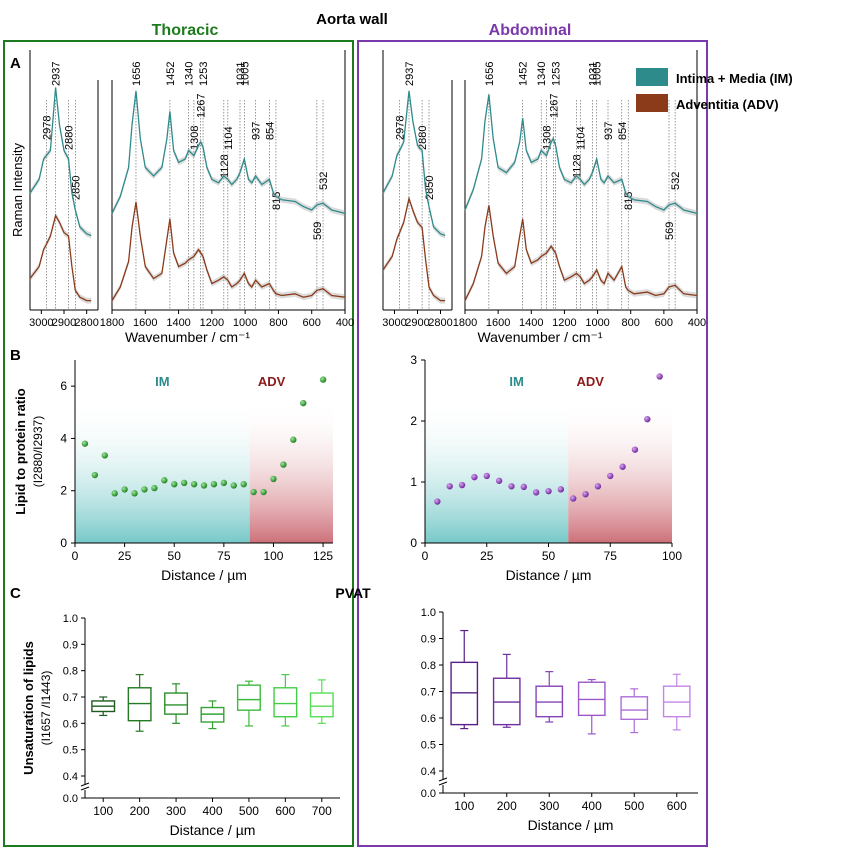 The width and height of the screenshot is (850, 850). Describe the element at coordinates (413, 482) in the screenshot. I see `y-tick-label: 1` at that location.